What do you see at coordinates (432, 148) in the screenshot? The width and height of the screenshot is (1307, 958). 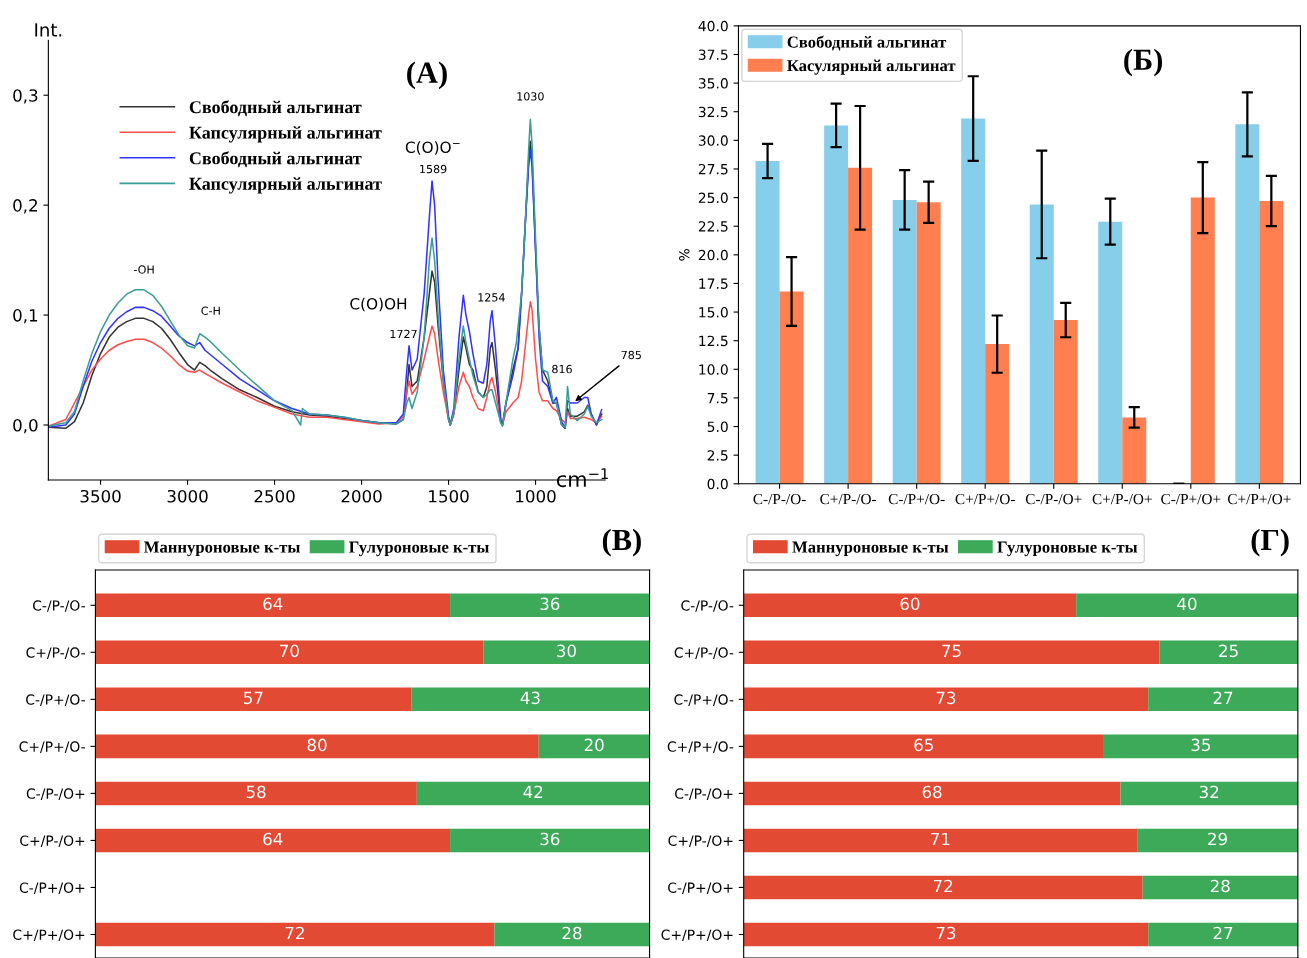 I see `annotation: C(O)O$^{−}$` at bounding box center [432, 148].